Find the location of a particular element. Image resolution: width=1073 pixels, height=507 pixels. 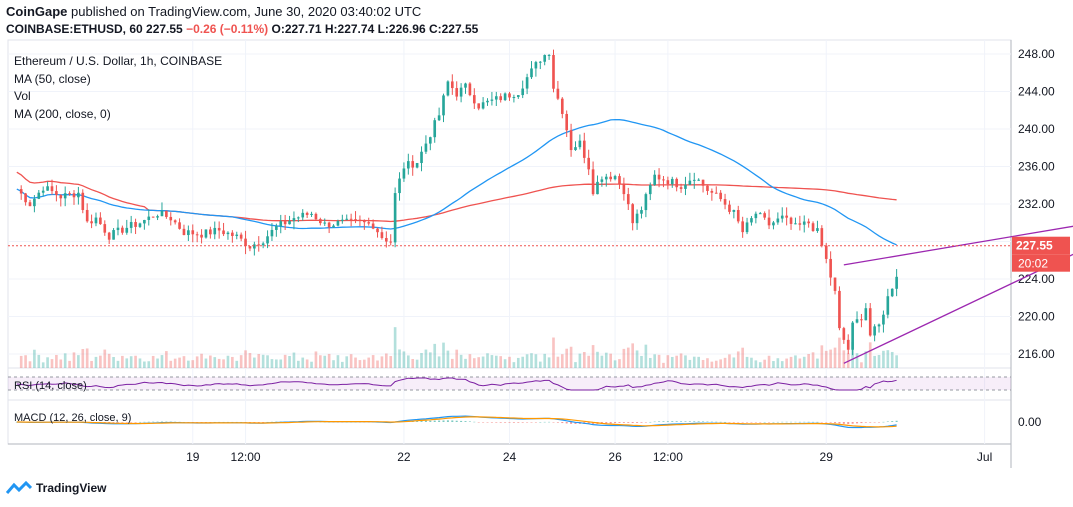

rsi-label: RSI (14, close) is located at coordinates (50, 386).